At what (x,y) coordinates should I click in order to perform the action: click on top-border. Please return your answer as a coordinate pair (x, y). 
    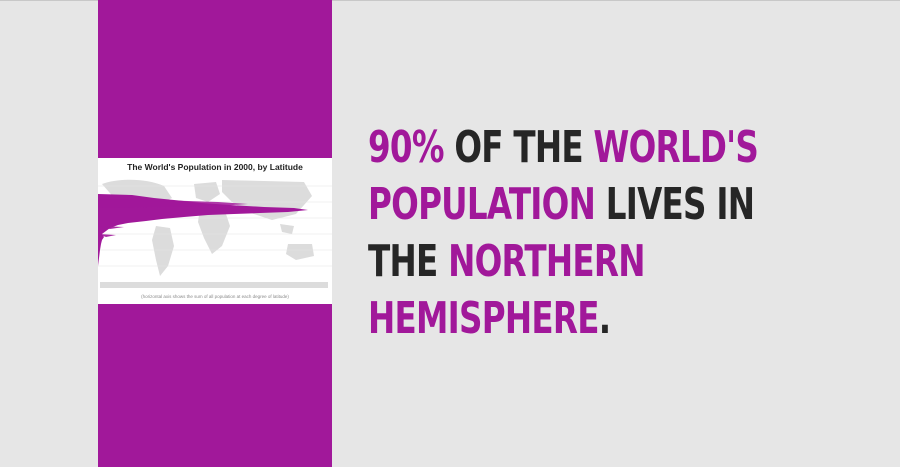
    Looking at the image, I should click on (450, 0).